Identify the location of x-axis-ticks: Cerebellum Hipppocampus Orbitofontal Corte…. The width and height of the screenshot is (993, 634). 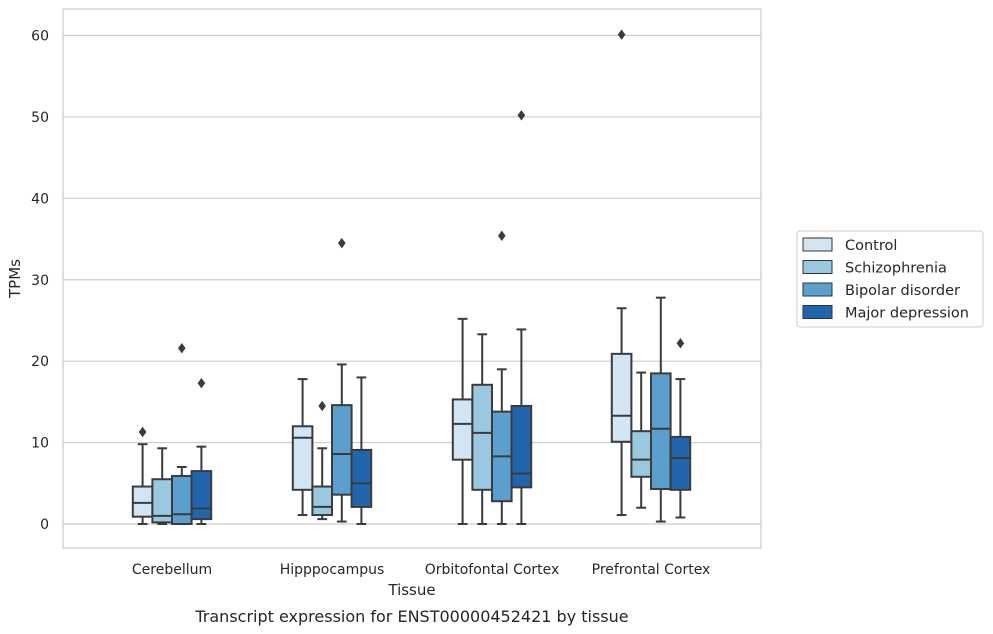
(421, 570).